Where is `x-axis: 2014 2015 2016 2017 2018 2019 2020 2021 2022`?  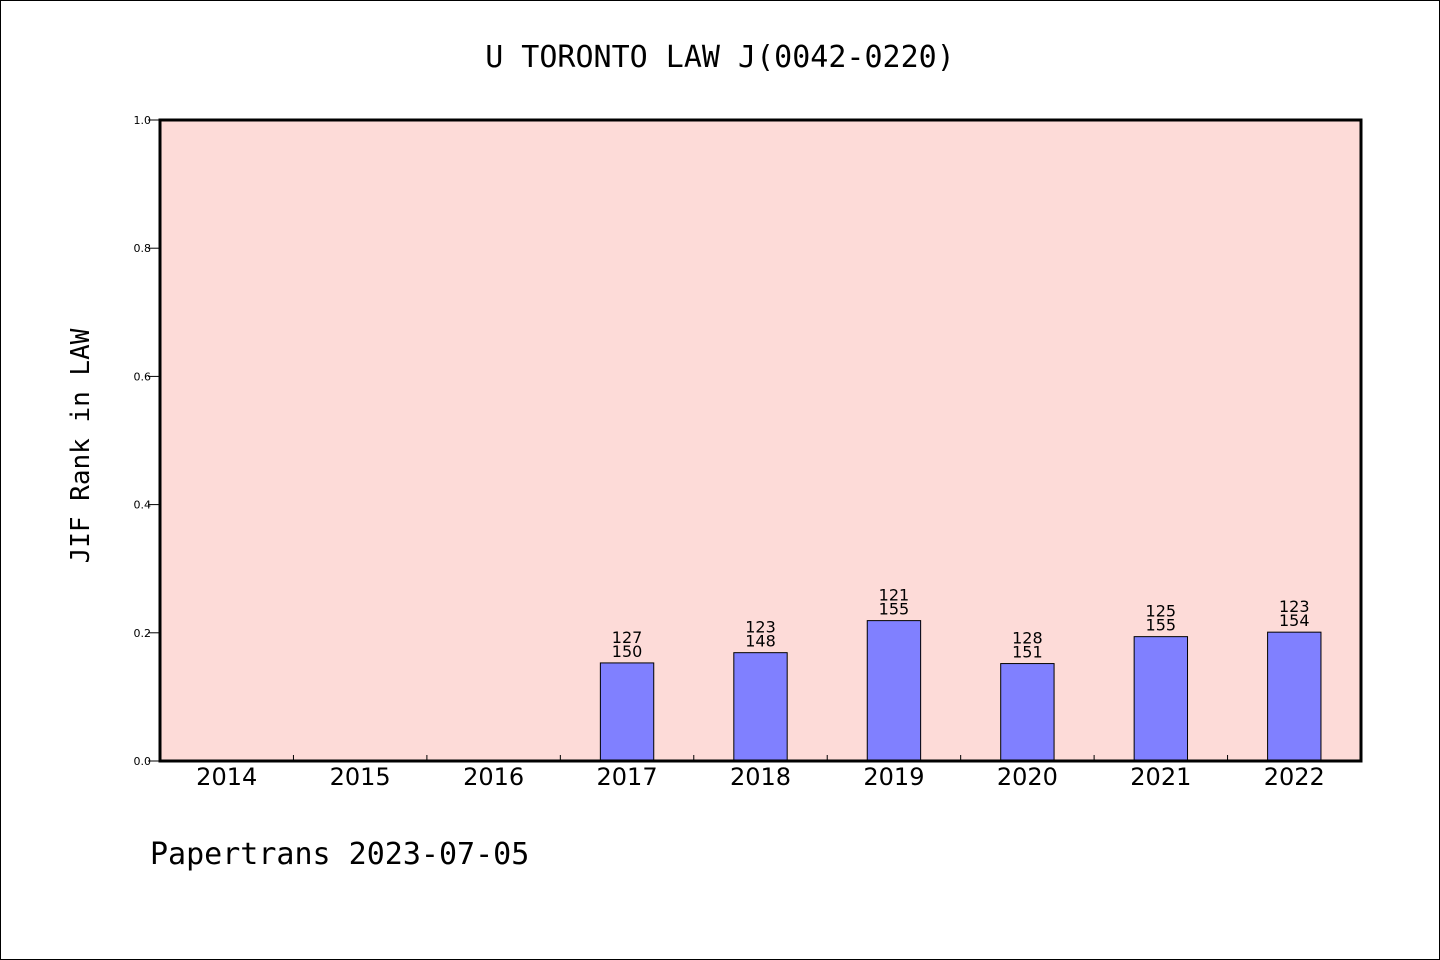 x-axis: 2014 2015 2016 2017 2018 2019 2020 2021 2022 is located at coordinates (760, 773).